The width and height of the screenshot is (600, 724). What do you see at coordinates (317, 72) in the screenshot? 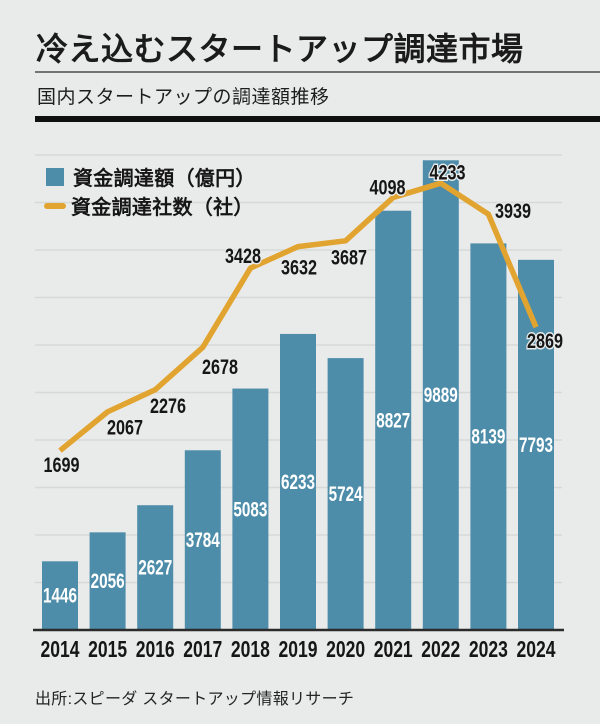
I see `title-divider` at bounding box center [317, 72].